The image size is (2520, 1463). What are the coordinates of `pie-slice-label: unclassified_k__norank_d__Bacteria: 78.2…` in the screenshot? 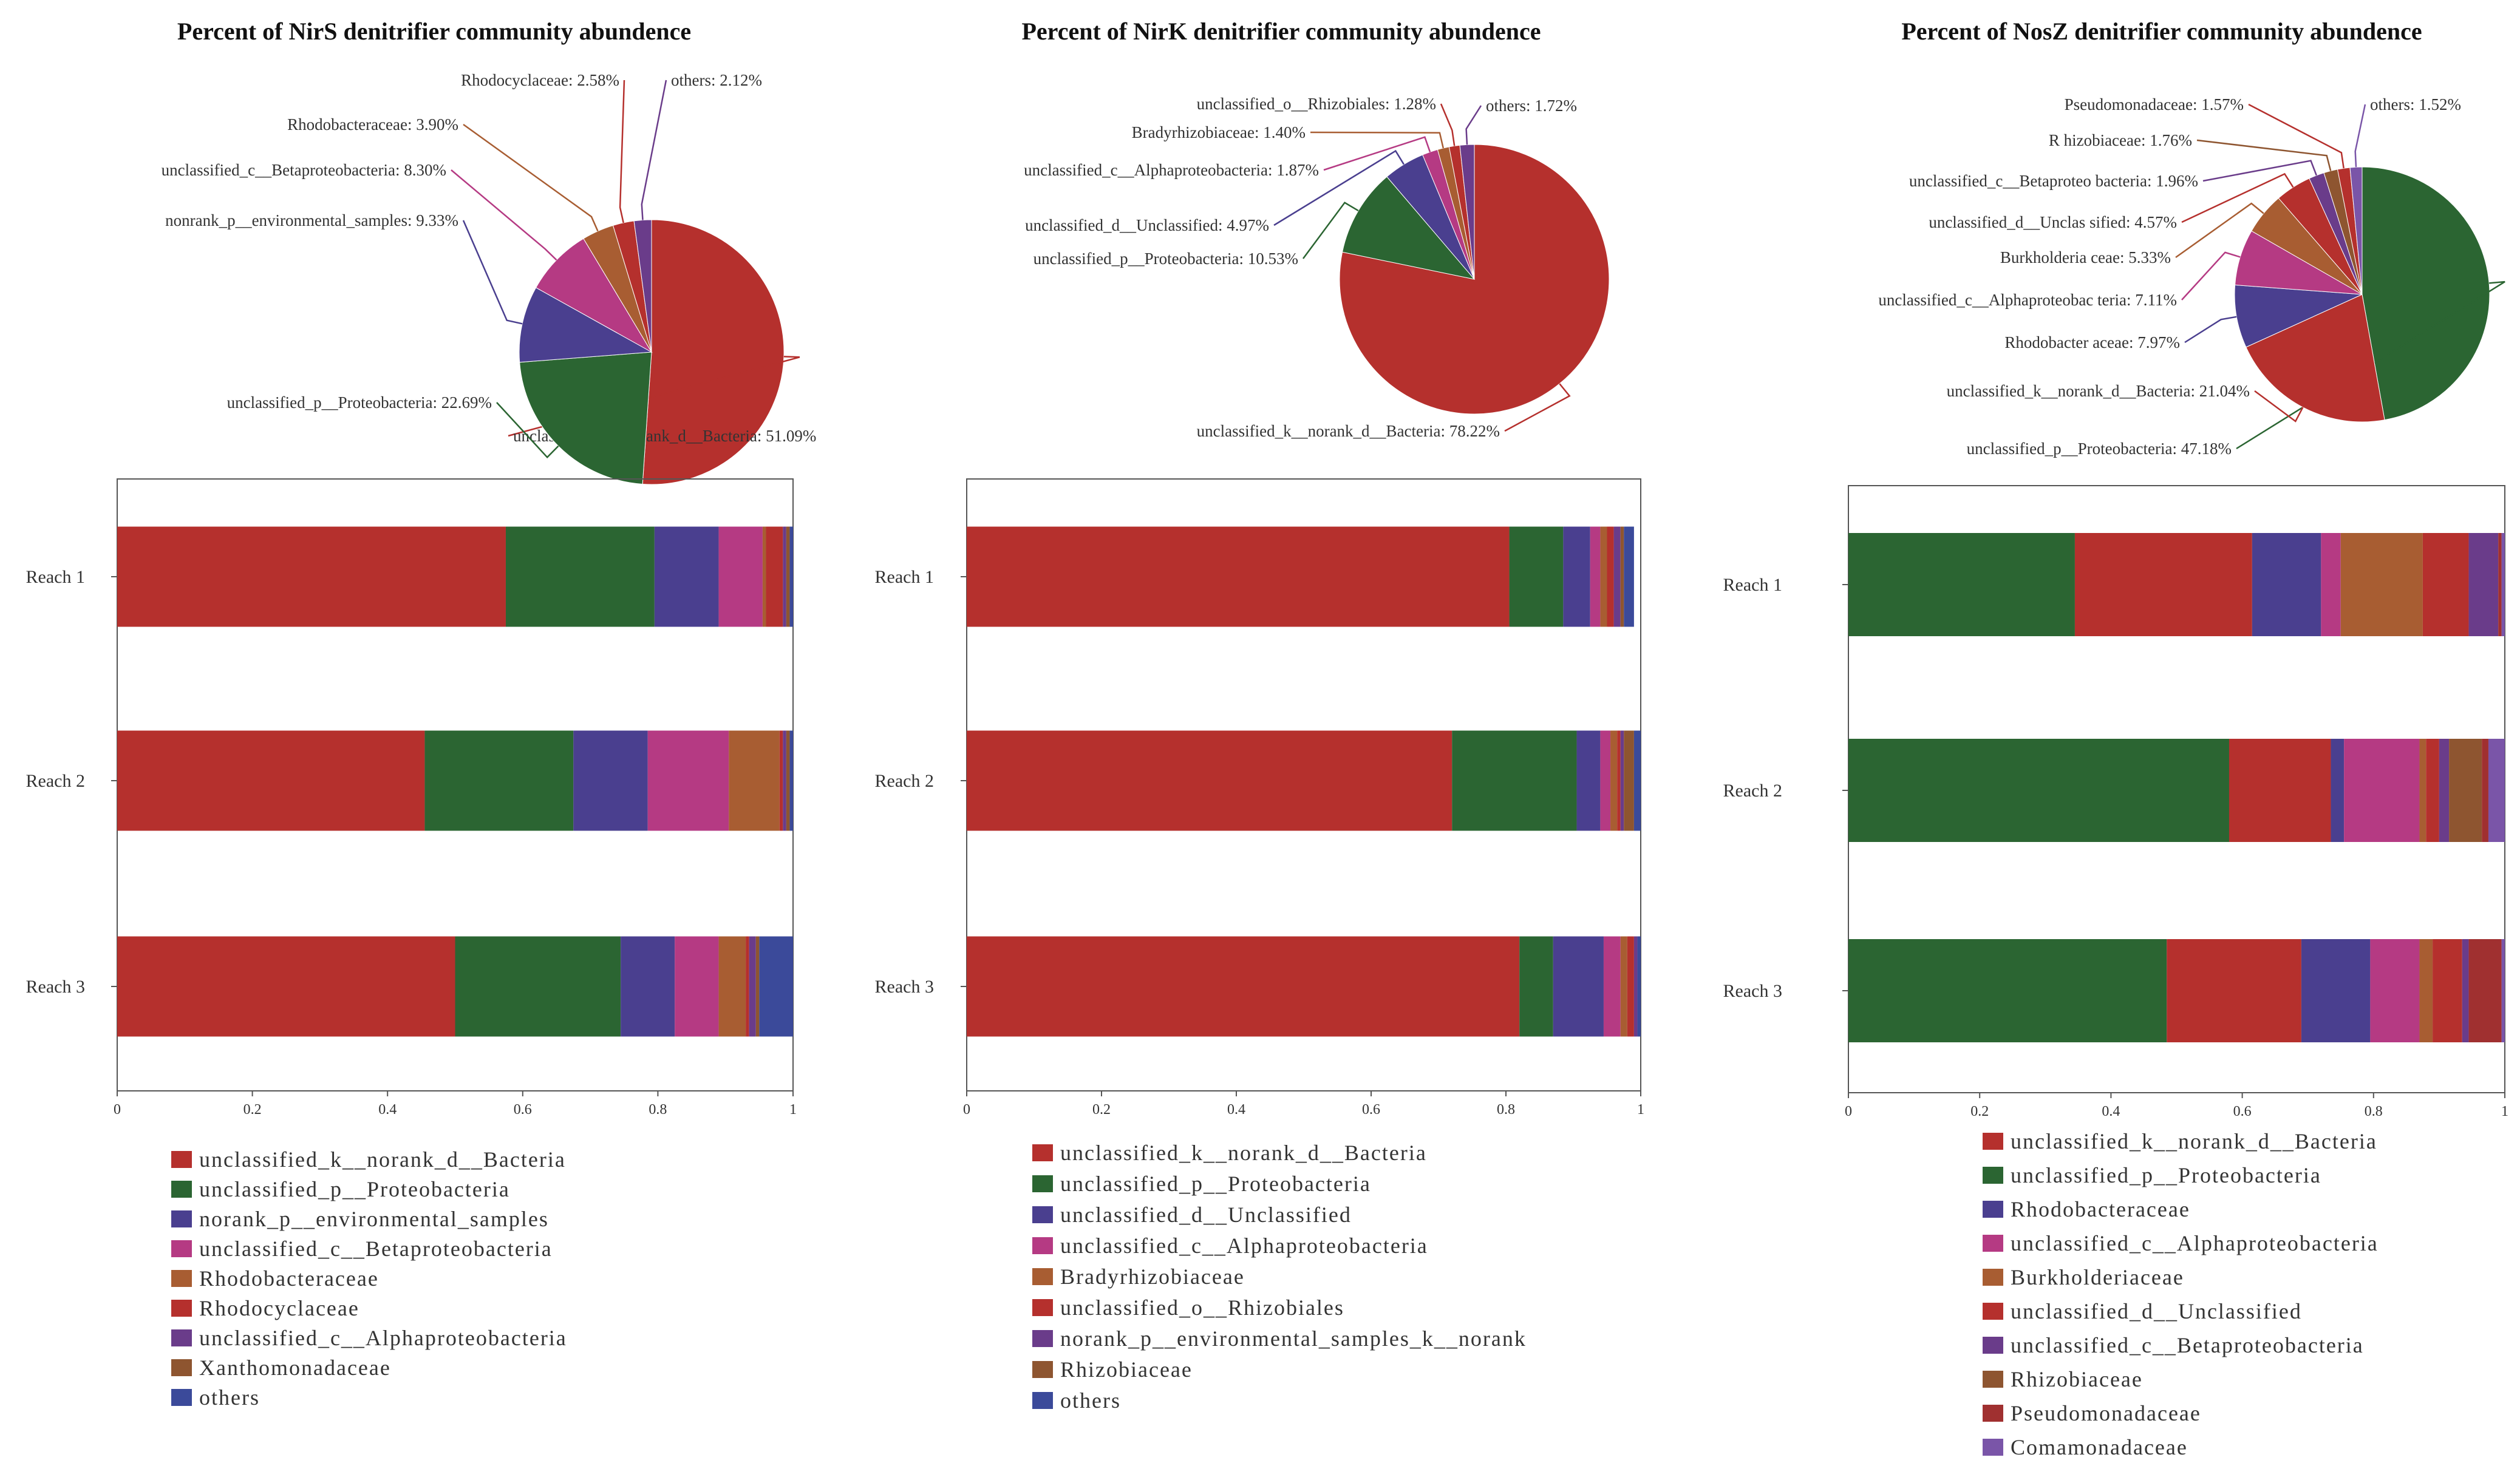 It's located at (1348, 431).